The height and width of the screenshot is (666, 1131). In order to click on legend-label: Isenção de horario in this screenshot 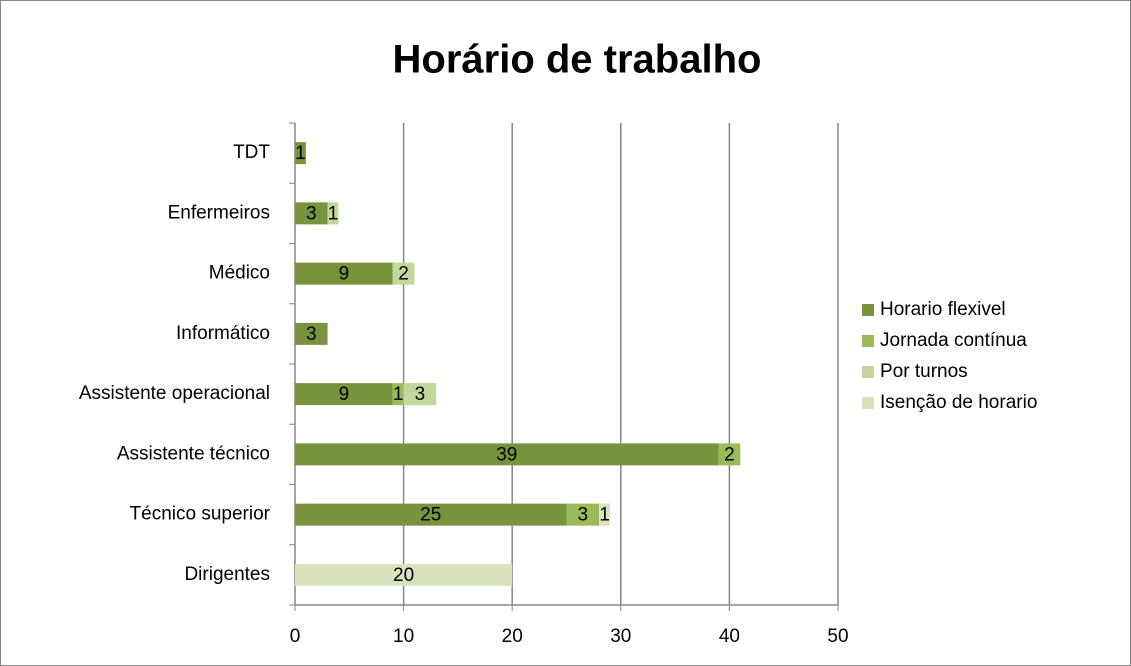, I will do `click(958, 402)`.